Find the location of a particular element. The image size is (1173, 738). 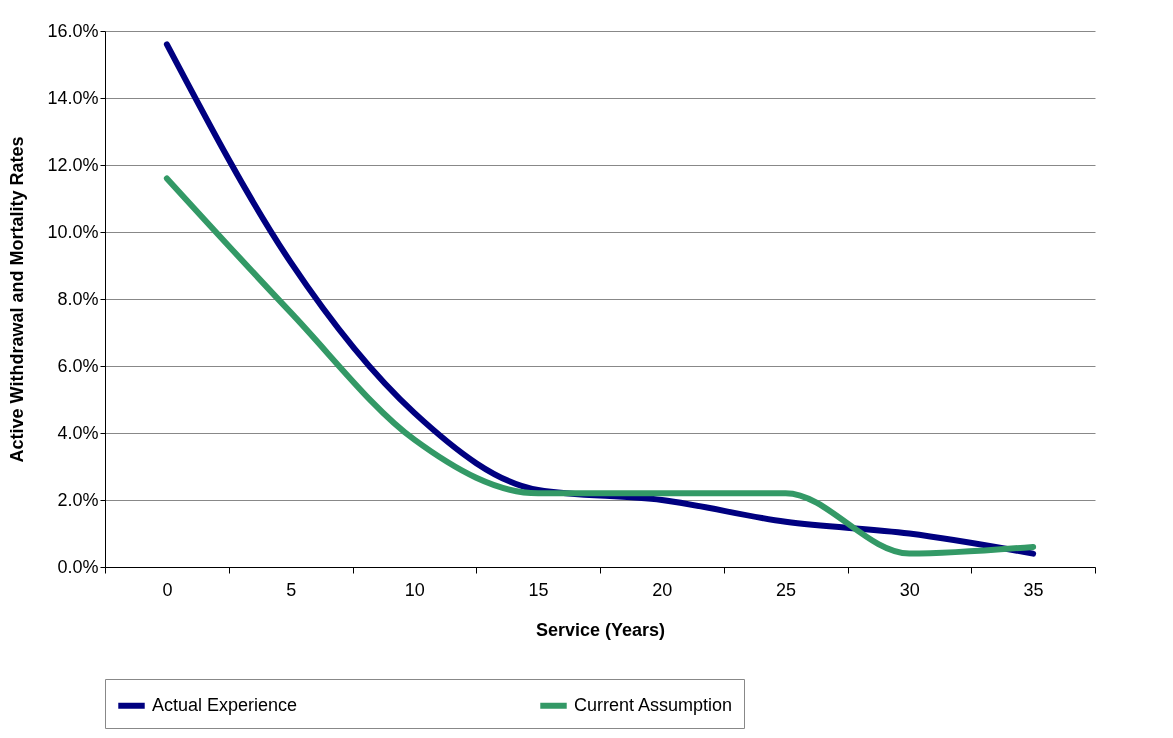

x-tick-label: 35 is located at coordinates (1033, 589).